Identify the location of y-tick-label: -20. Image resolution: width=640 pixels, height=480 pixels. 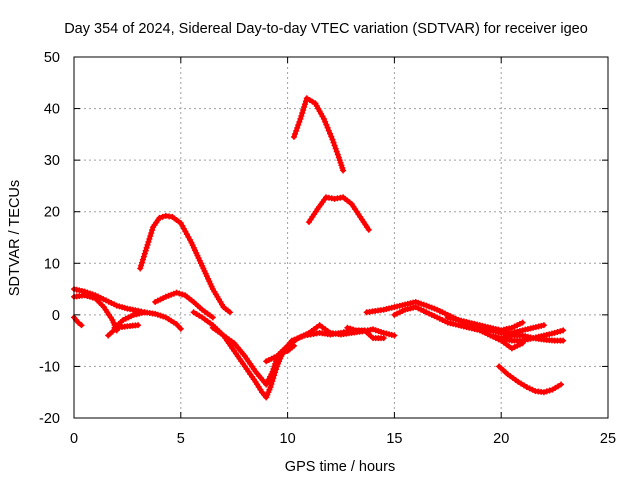
(49, 419).